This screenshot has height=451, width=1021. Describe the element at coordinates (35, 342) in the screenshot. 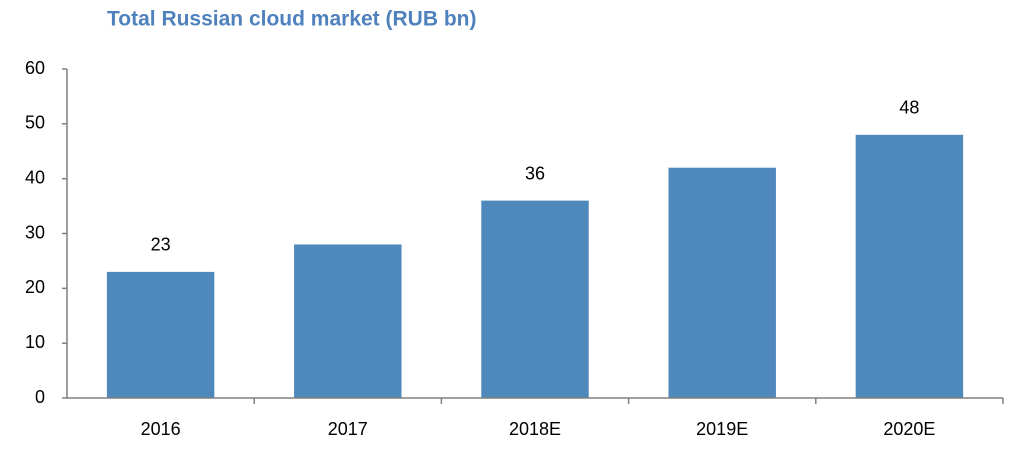

I see `y-tick-label: 10` at that location.